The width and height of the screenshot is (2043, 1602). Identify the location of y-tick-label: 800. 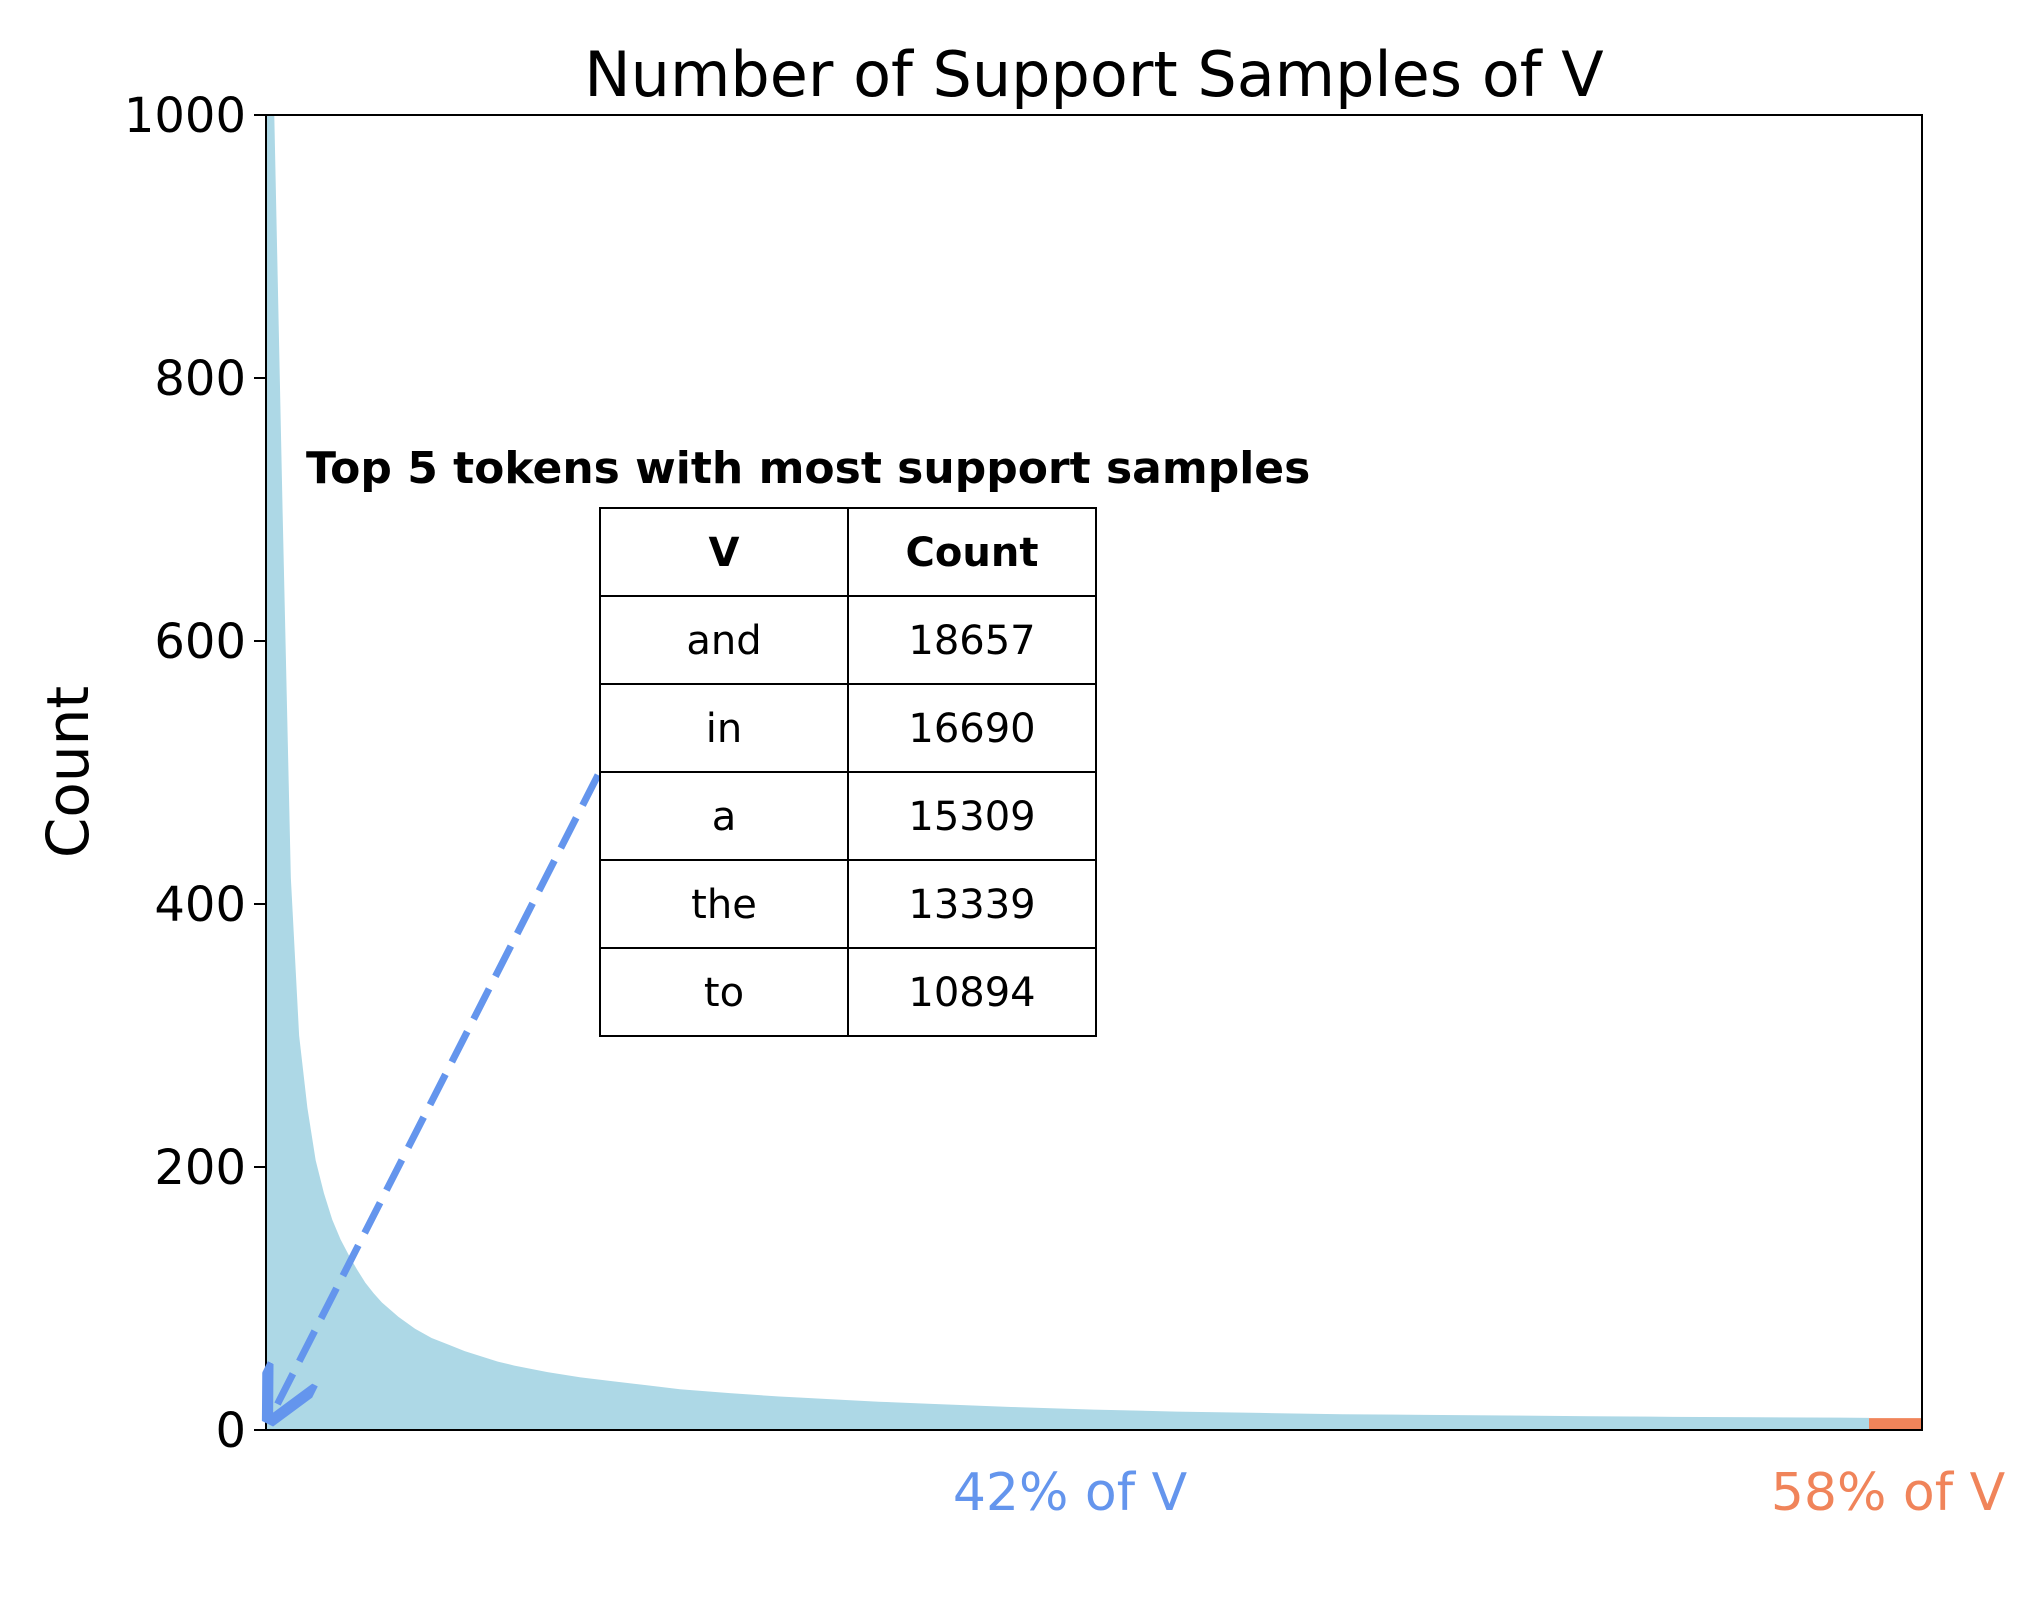
(200, 379).